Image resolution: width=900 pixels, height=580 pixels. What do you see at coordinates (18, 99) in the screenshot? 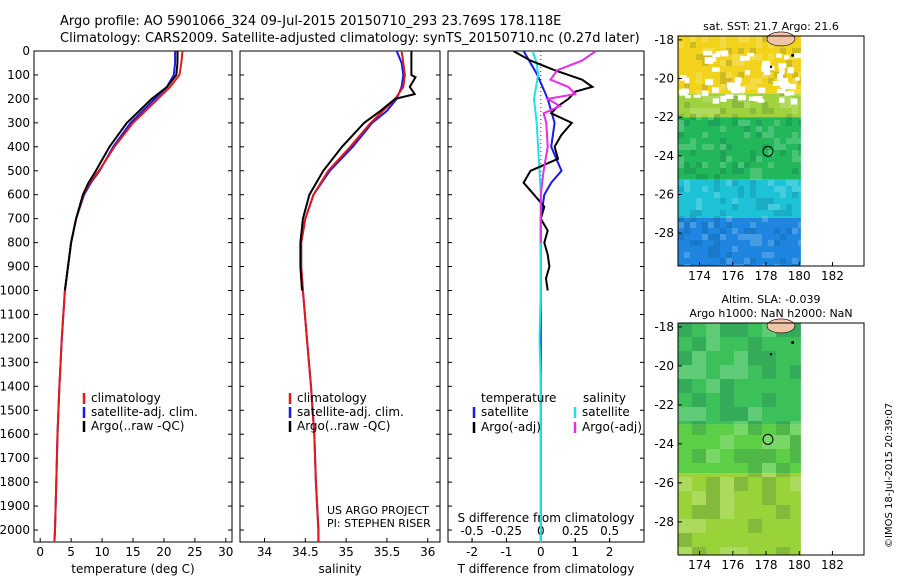
I see `depth-tick-label: 200` at bounding box center [18, 99].